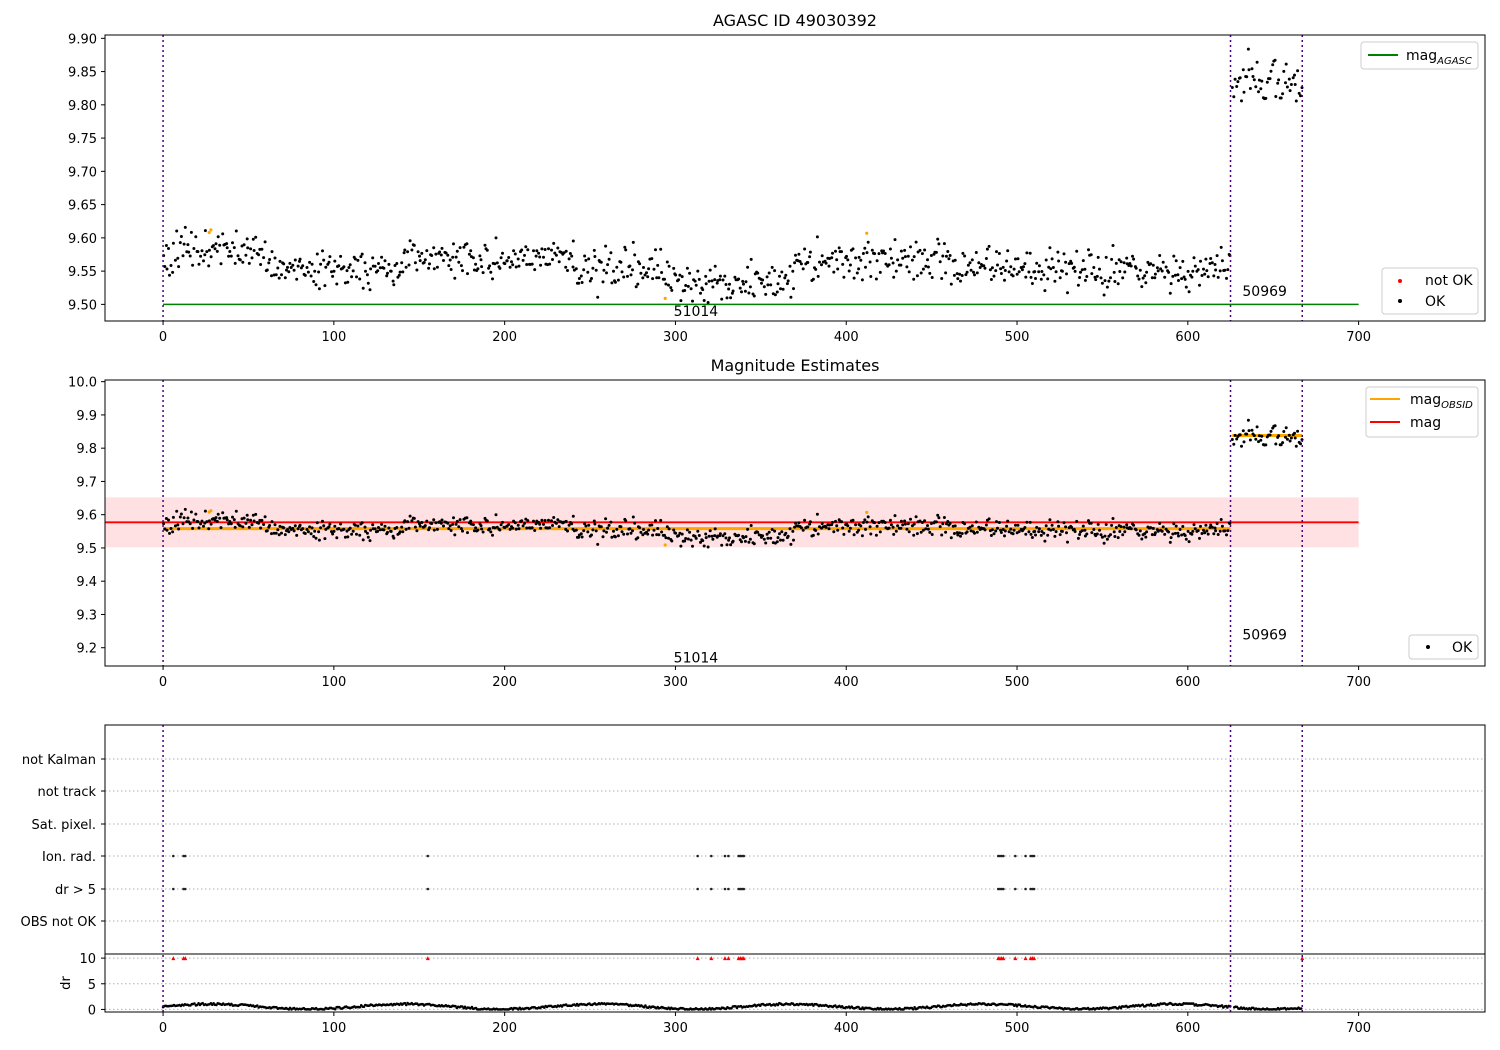 Image resolution: width=1500 pixels, height=1050 pixels. What do you see at coordinates (675, 1028) in the screenshot?
I see `x-tick-label: 300` at bounding box center [675, 1028].